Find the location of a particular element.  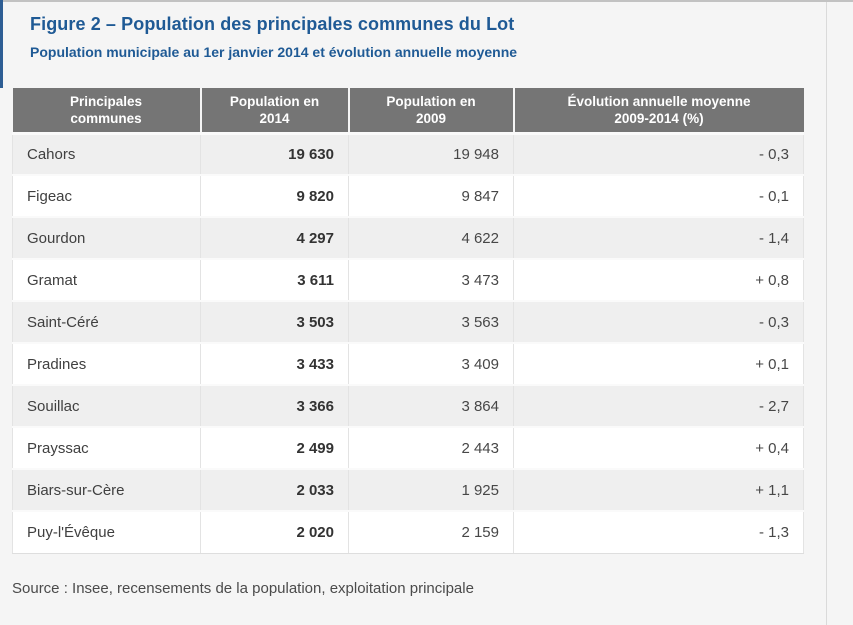

table-row: Figeac 9 820 9 847 - 0,1 is located at coordinates (408, 196).